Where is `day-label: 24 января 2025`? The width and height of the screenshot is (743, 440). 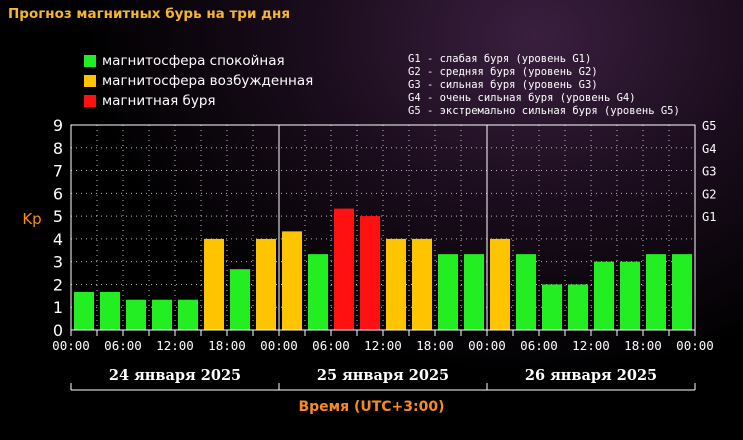
day-label: 24 января 2025 is located at coordinates (175, 375).